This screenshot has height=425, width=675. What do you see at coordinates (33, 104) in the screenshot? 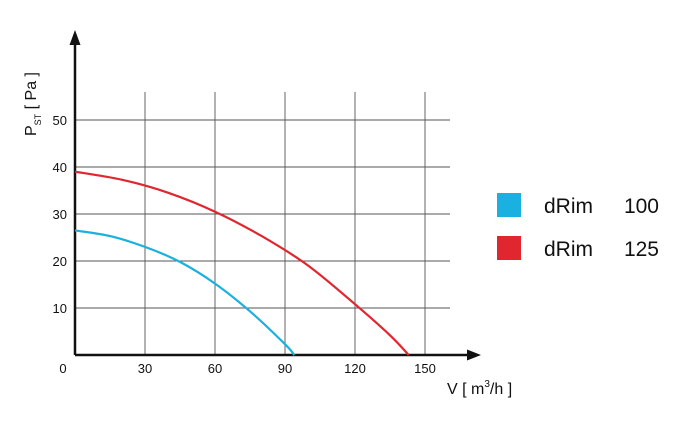
I see `y-axis-title: PST [ Pa ]` at bounding box center [33, 104].